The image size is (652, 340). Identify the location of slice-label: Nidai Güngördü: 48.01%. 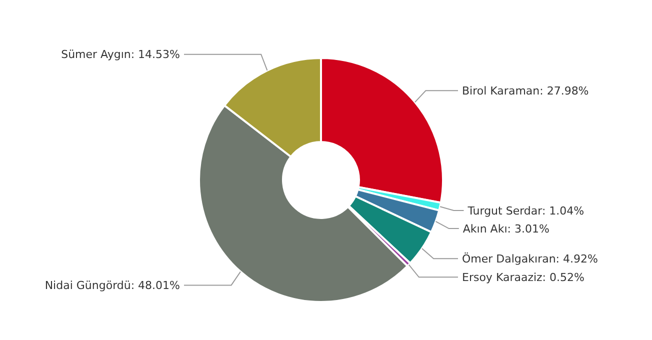
(112, 285).